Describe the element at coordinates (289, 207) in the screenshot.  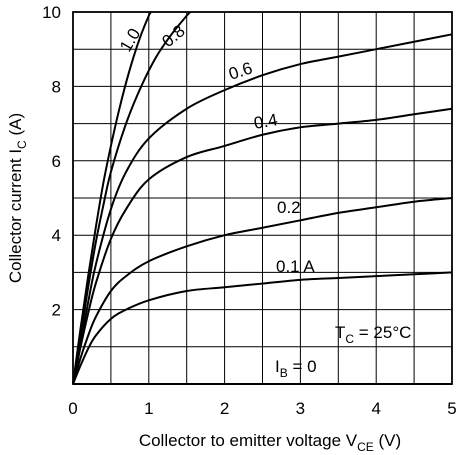
I see `curve-label: 0.2` at that location.